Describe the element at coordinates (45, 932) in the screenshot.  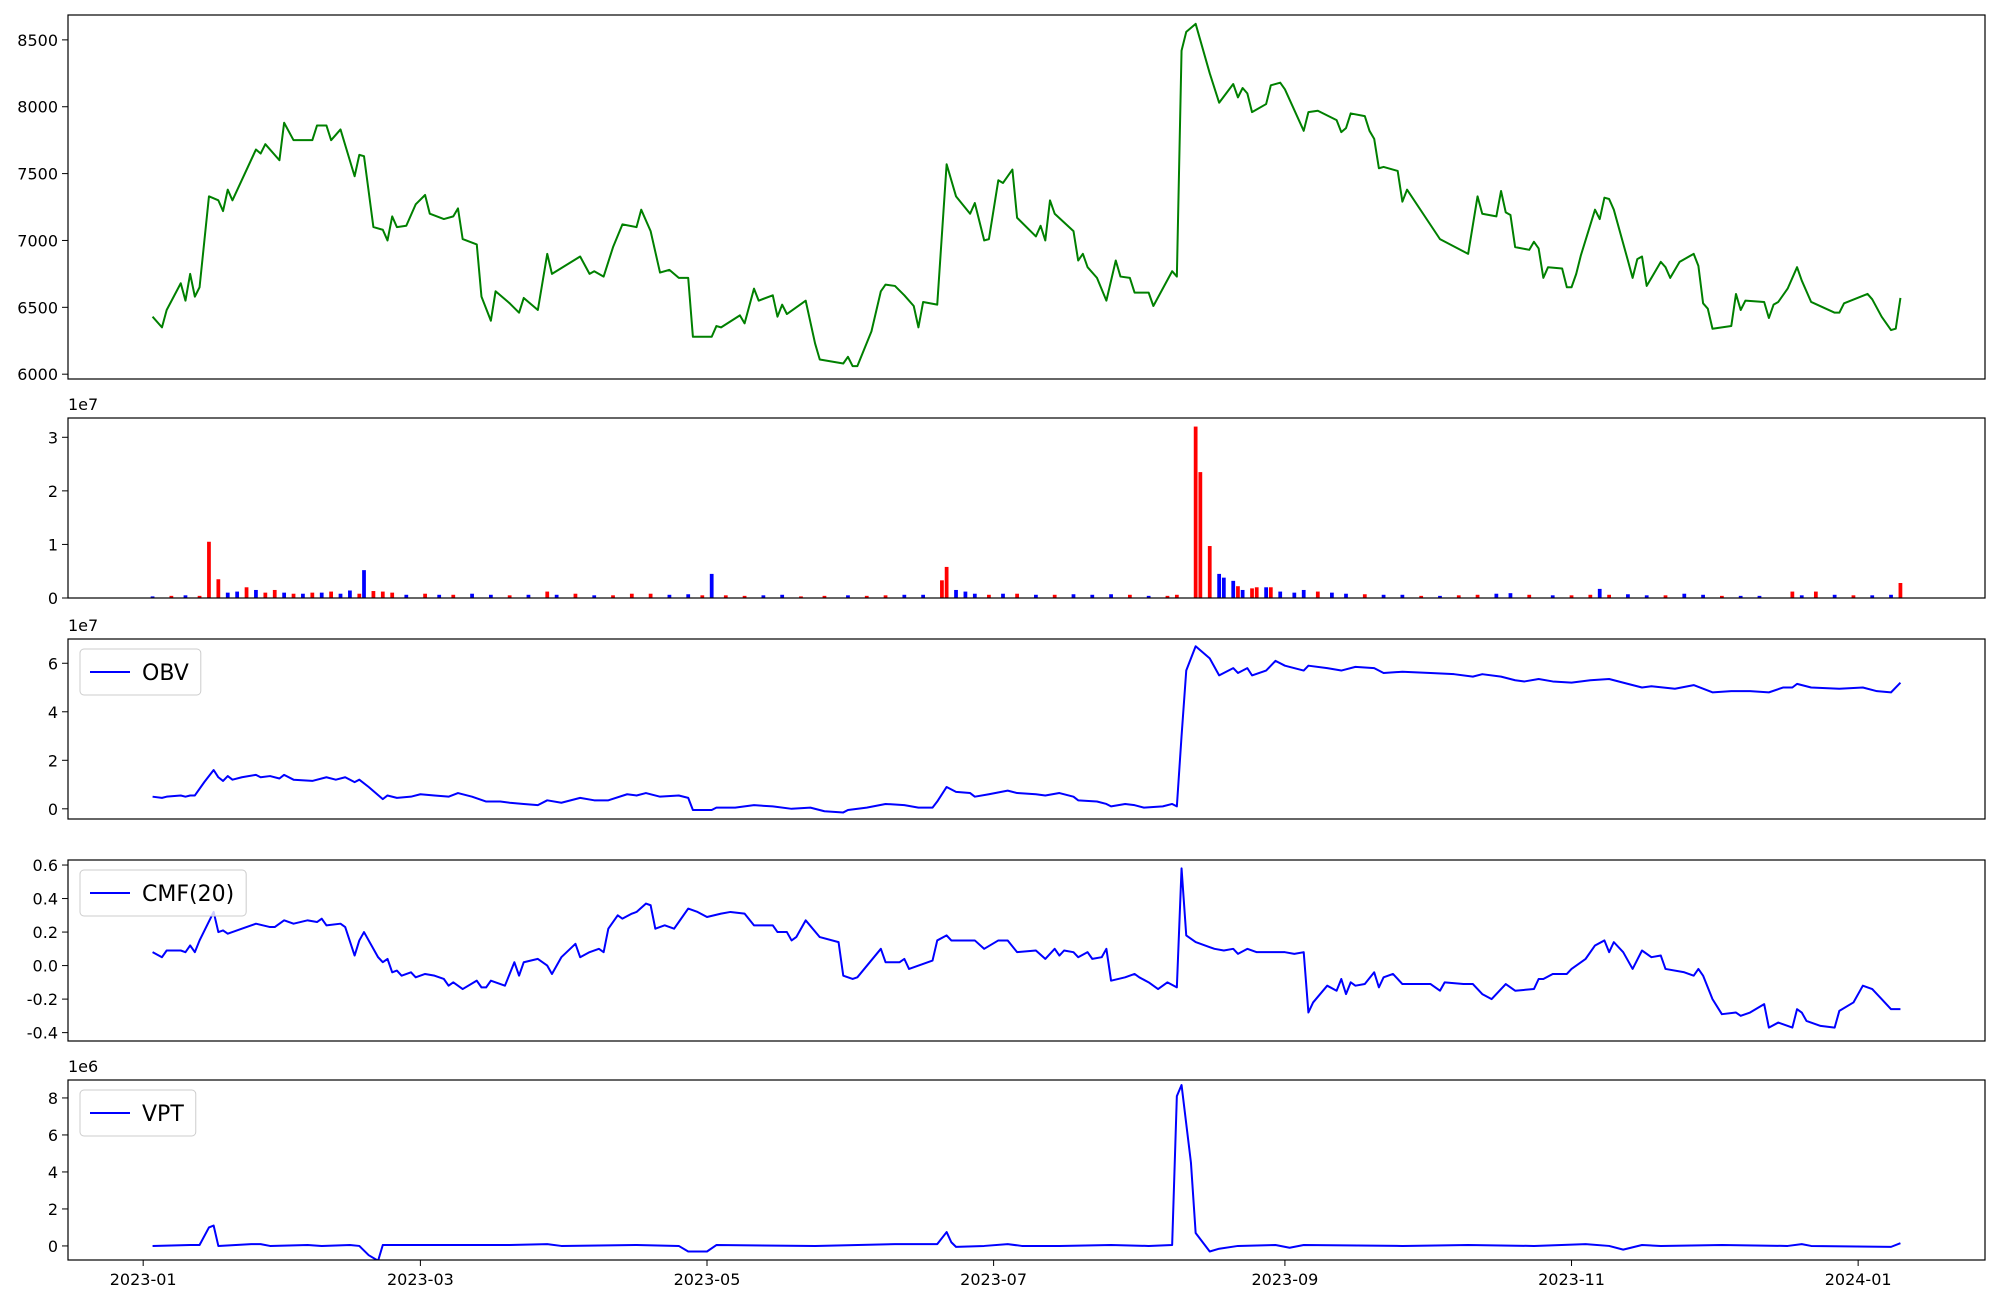
I see `y-tick-label: 0.2` at that location.